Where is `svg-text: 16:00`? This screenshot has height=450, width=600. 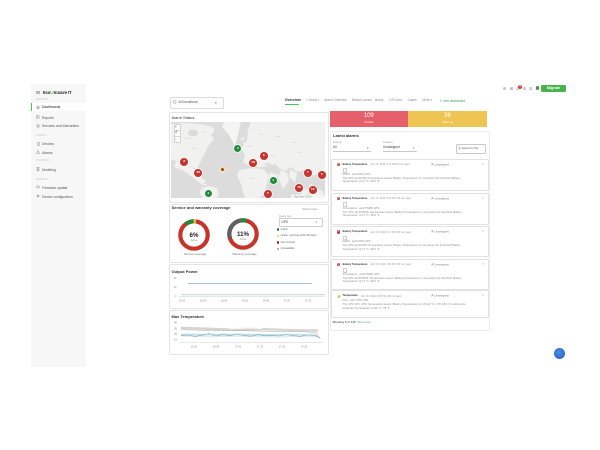 svg-text: 16:00 is located at coordinates (224, 300).